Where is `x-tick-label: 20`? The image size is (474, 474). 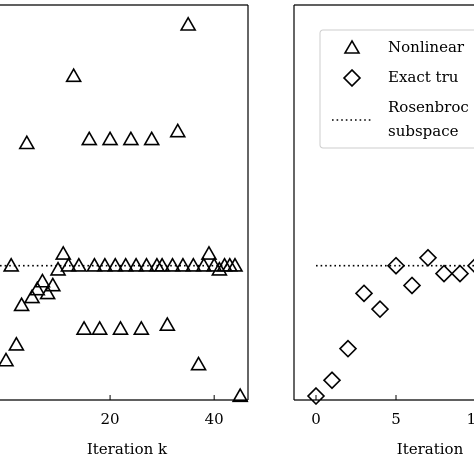
x-tick-label: 20 is located at coordinates (110, 419).